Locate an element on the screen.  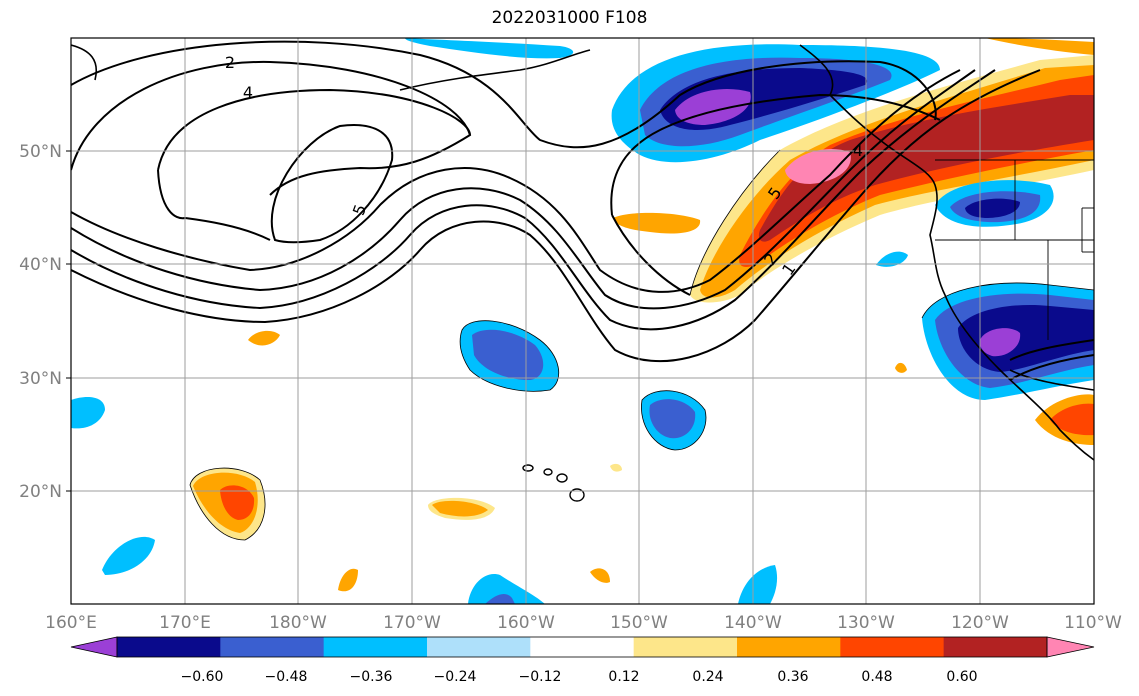
colorbar-tick-label: 0.36 is located at coordinates (792, 677).